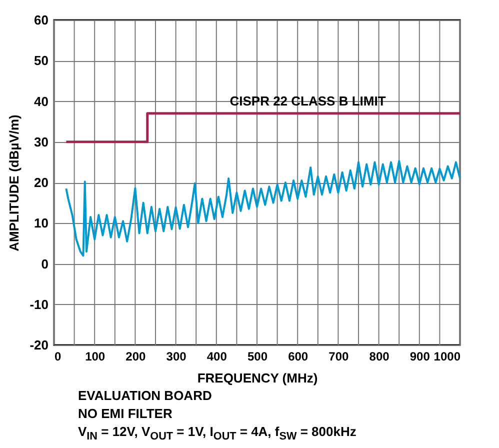 The width and height of the screenshot is (499, 448). I want to click on text: EVALUATION BOARD, so click(145, 396).